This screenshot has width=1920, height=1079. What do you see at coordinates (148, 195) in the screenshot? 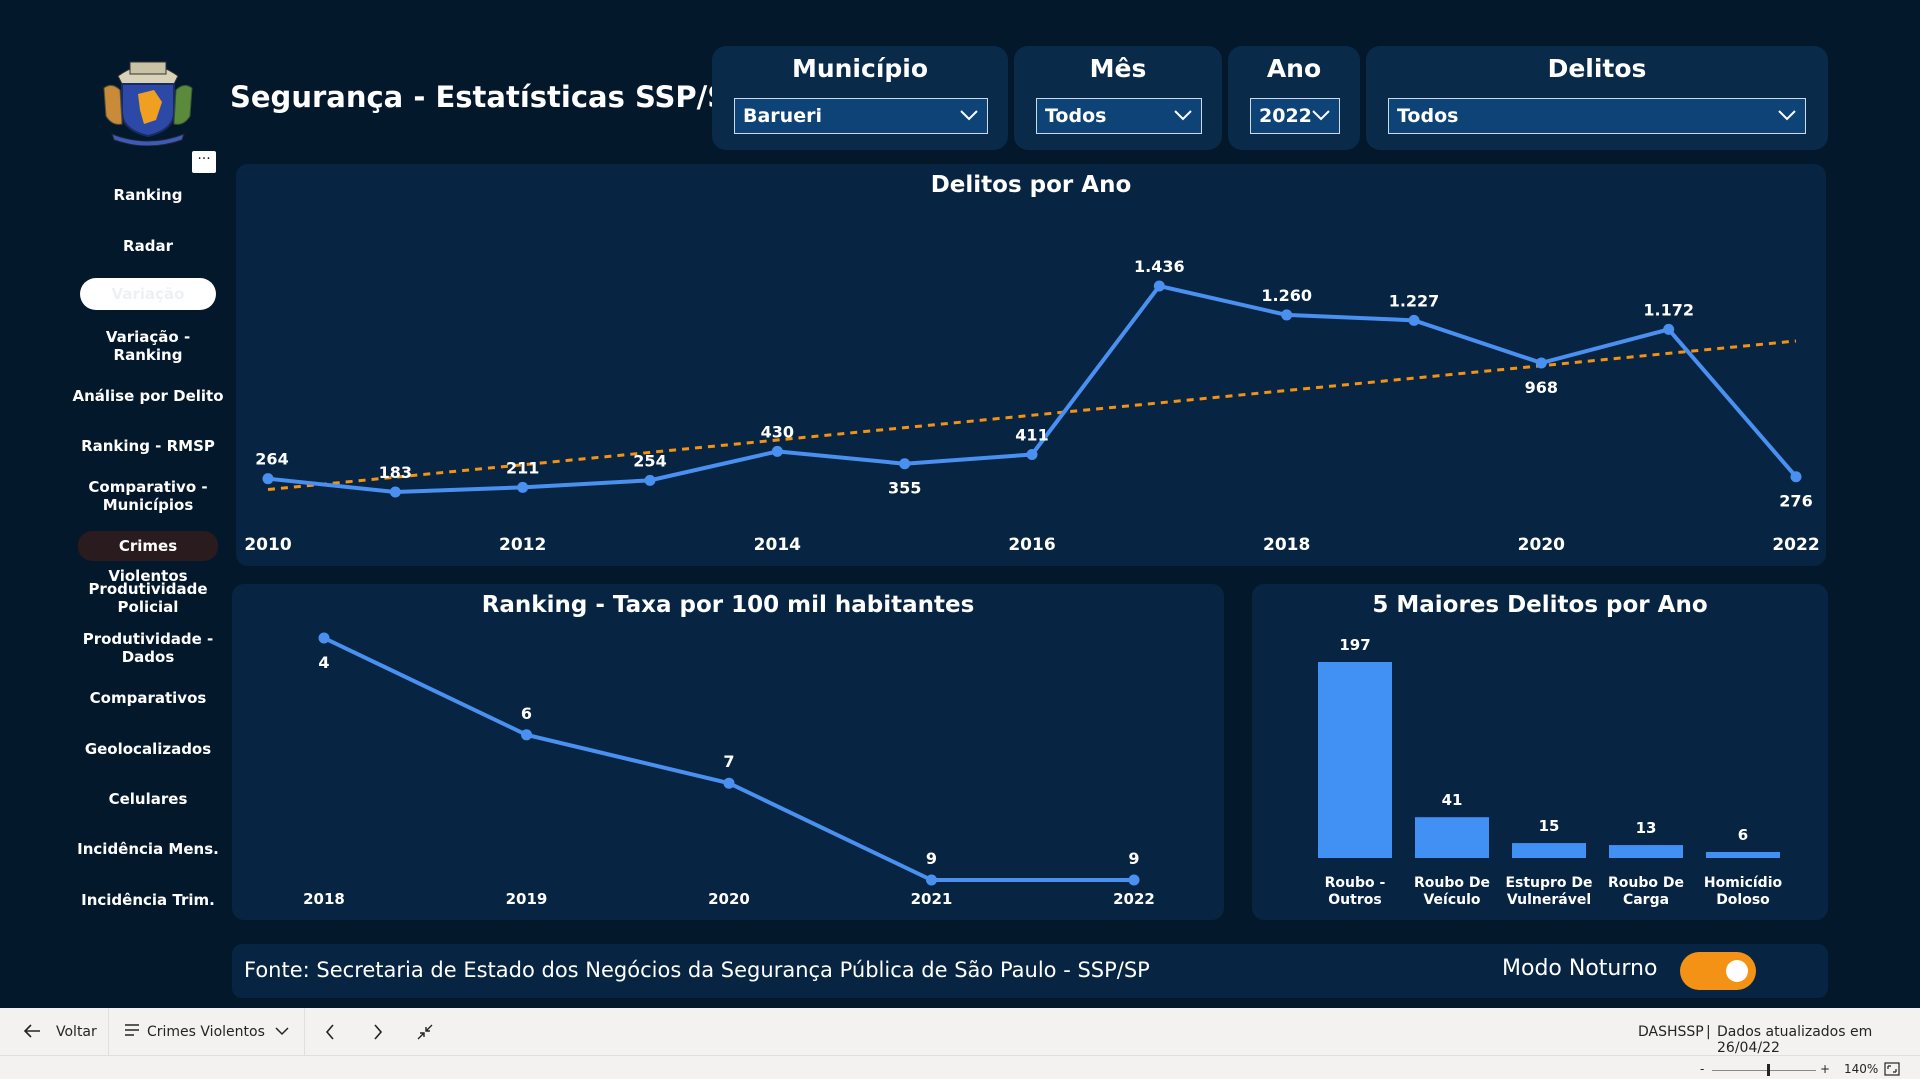
I see `sidebar-item-ranking: Ranking` at bounding box center [148, 195].